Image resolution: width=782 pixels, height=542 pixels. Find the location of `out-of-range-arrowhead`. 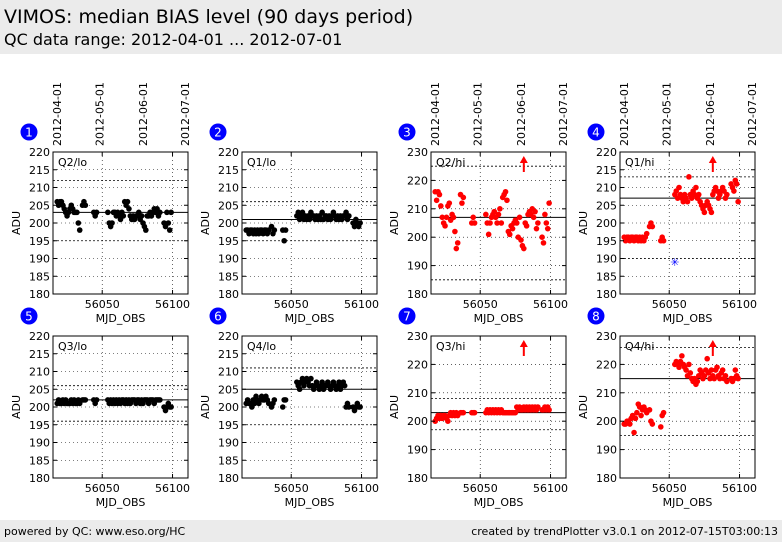

out-of-range-arrowhead is located at coordinates (523, 159).